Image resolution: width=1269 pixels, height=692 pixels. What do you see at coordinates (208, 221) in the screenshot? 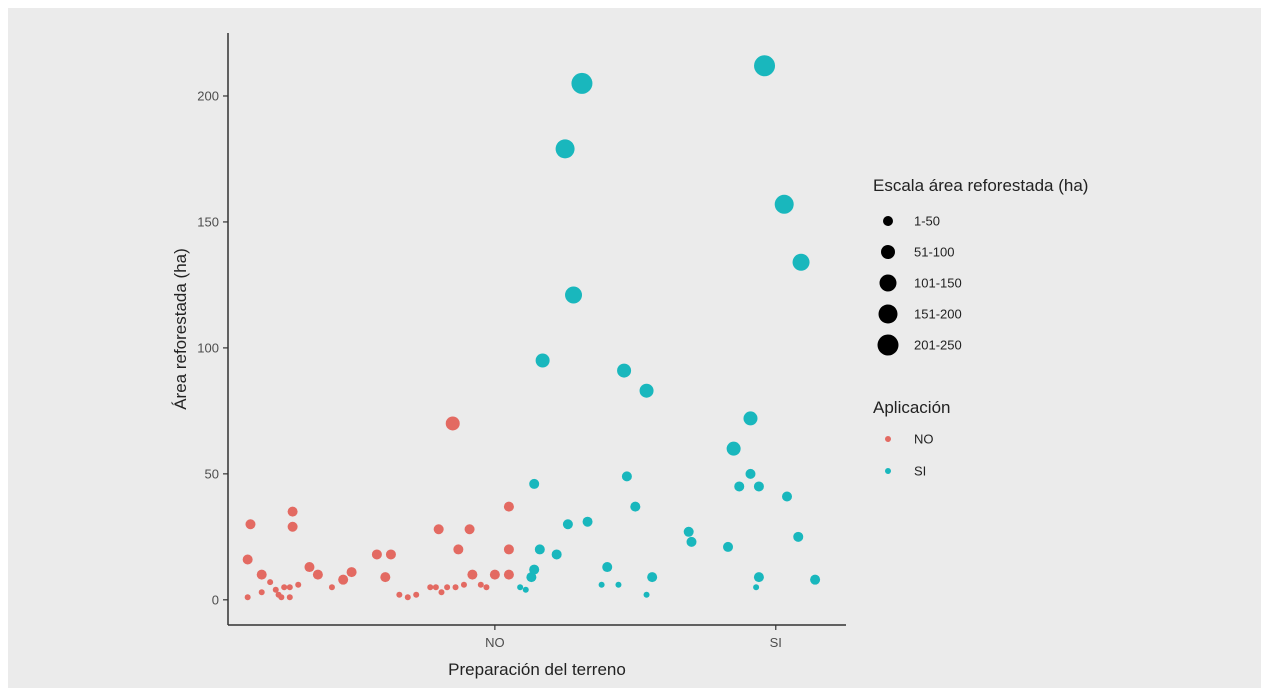
I see `y-tick-label-150: 150` at bounding box center [208, 221].